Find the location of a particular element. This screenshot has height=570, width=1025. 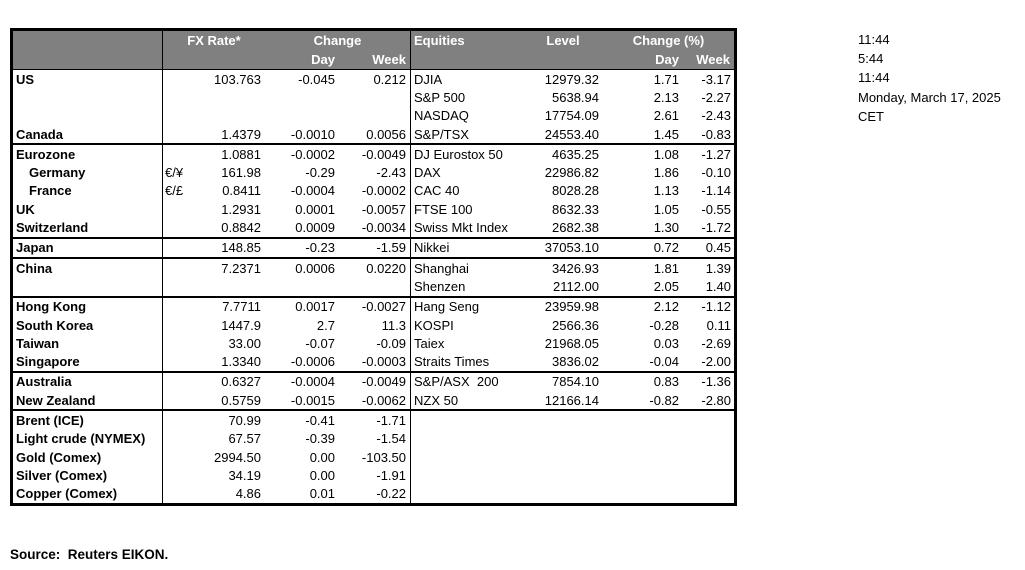

equity-name-cell: Straits Times is located at coordinates (452, 362).